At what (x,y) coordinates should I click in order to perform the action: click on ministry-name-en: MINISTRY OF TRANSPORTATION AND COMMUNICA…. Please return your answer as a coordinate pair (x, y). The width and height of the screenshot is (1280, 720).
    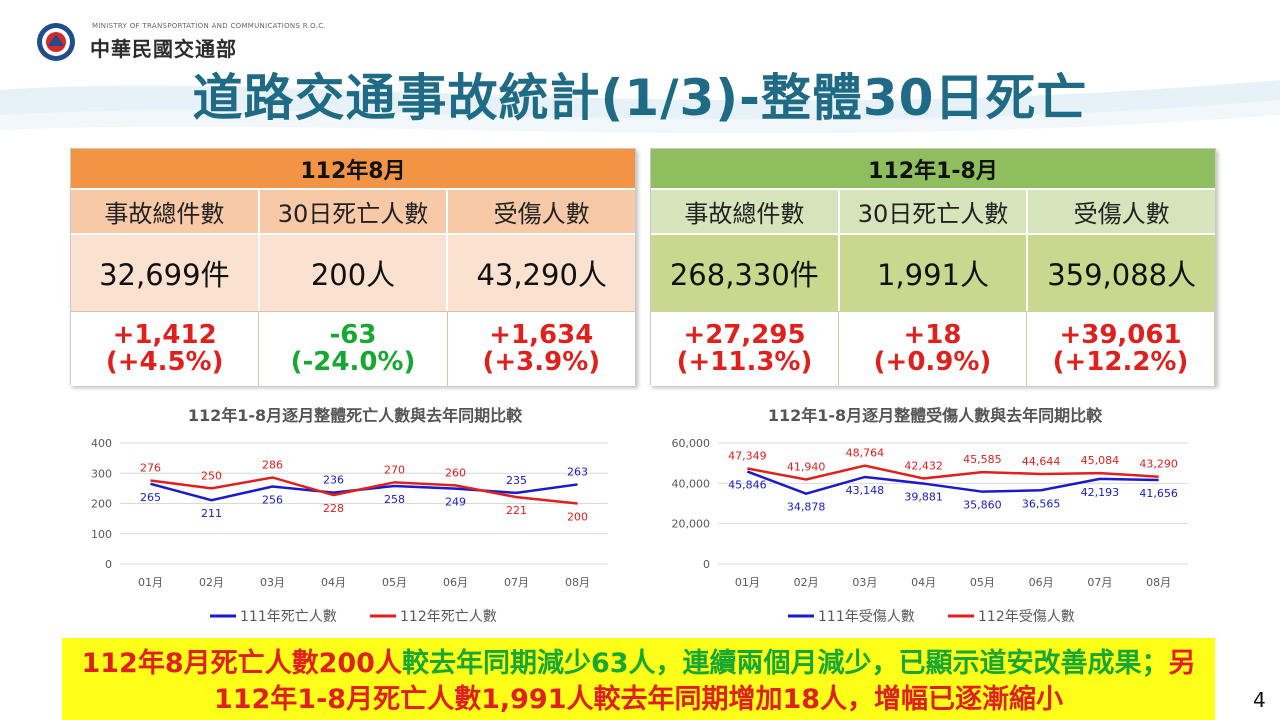
    Looking at the image, I should click on (209, 26).